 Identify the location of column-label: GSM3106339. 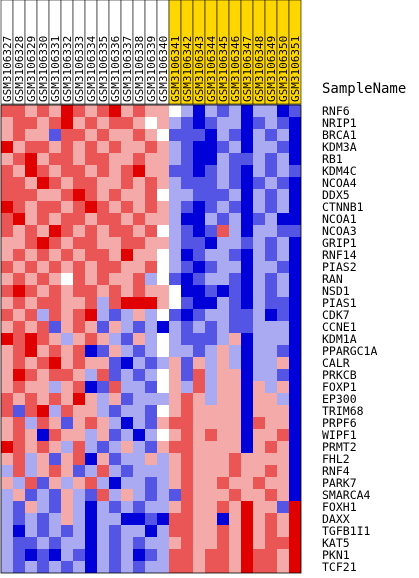
(151, 69).